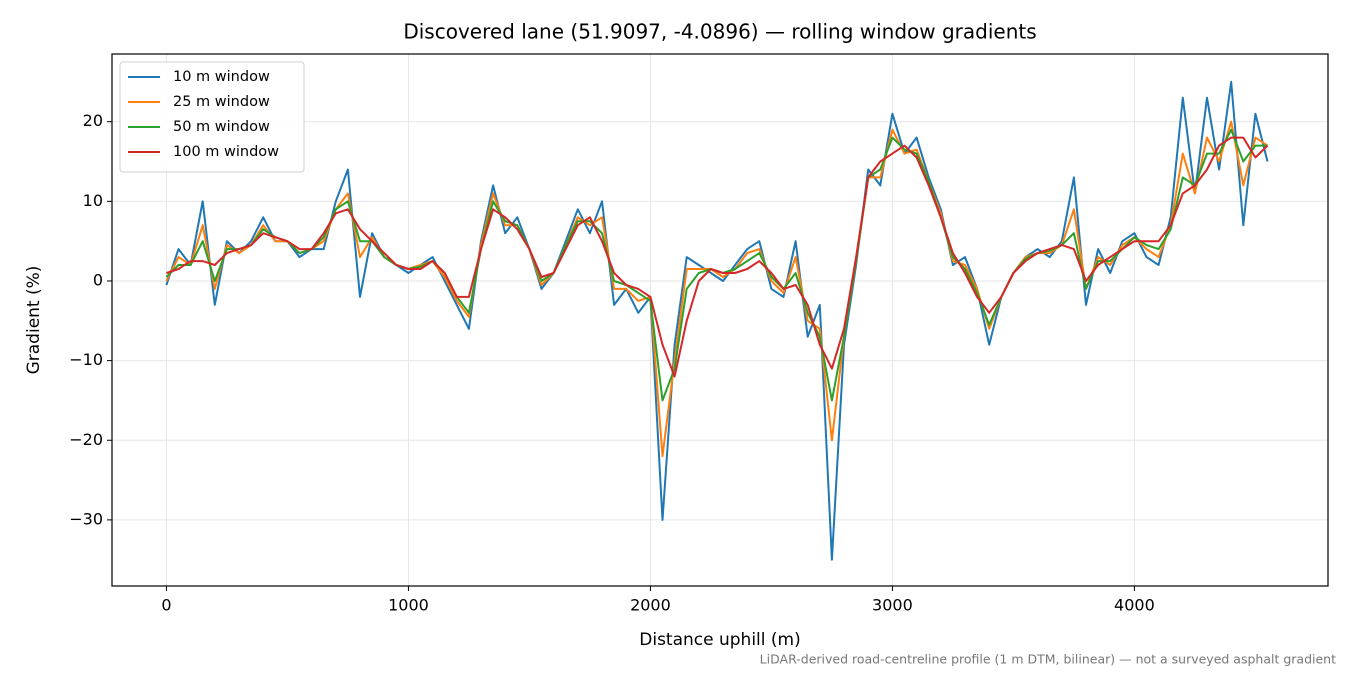 The image size is (1350, 675). Describe the element at coordinates (34, 320) in the screenshot. I see `y-axis-label: Gradient (%)` at that location.